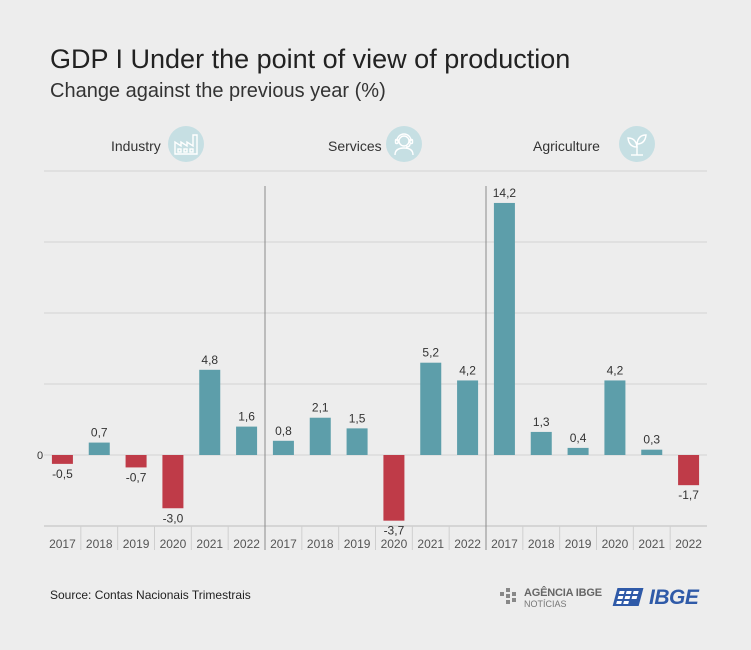 The image size is (751, 650). What do you see at coordinates (320, 408) in the screenshot?
I see `data-label: 2,1` at bounding box center [320, 408].